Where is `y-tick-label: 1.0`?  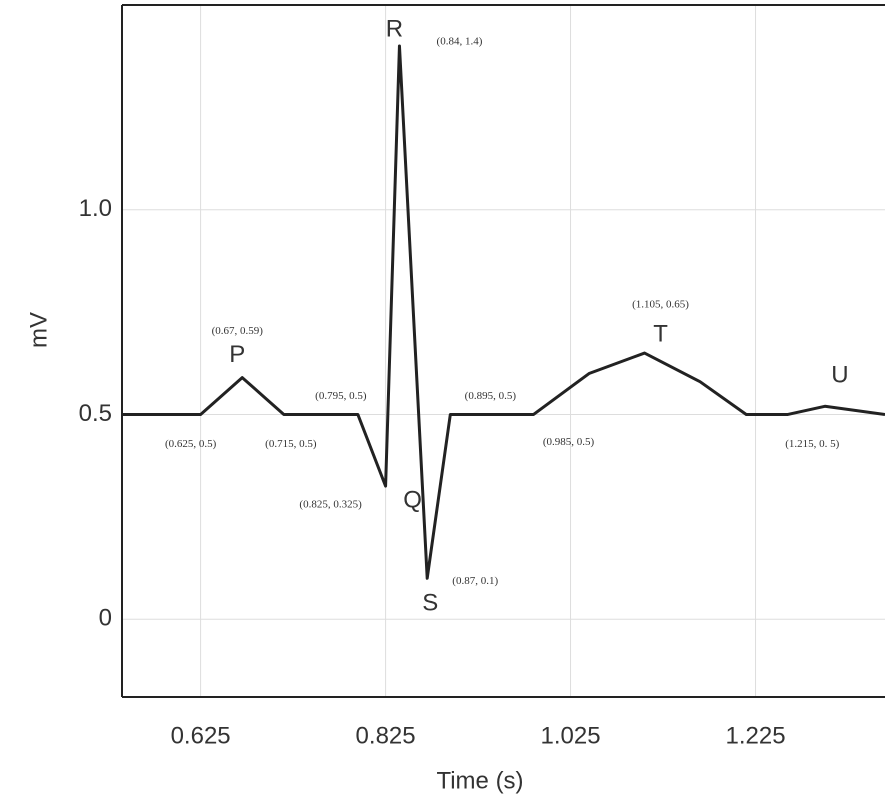
y-tick-label: 1.0 is located at coordinates (95, 208).